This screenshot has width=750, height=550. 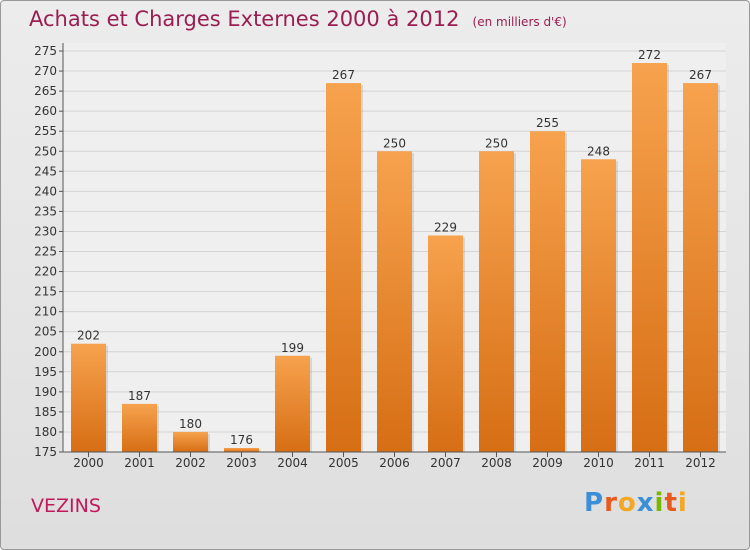 What do you see at coordinates (45, 272) in the screenshot?
I see `y-tick-label: 220` at bounding box center [45, 272].